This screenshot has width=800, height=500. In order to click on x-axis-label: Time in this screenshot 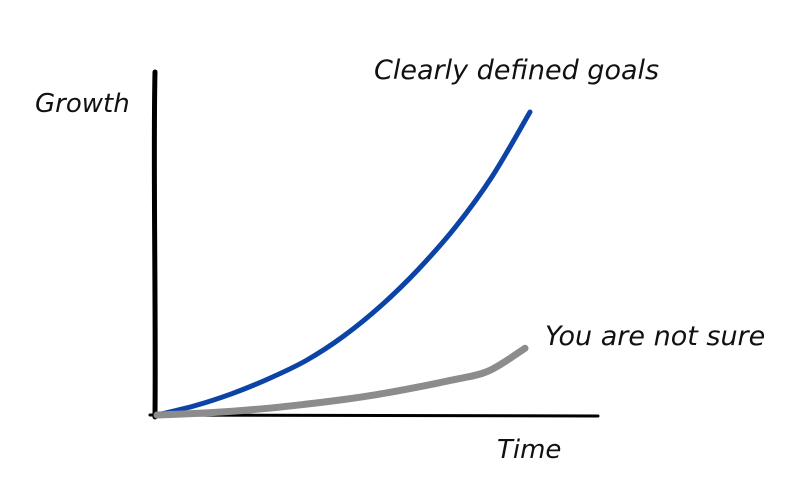, I will do `click(529, 450)`.